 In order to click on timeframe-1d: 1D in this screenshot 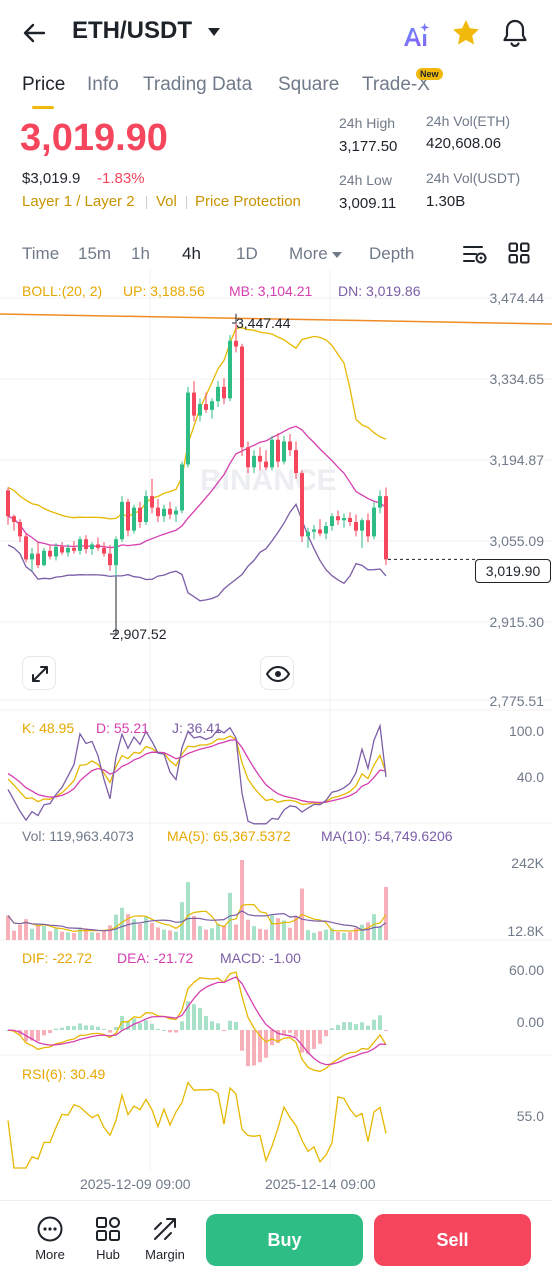, I will do `click(247, 253)`.